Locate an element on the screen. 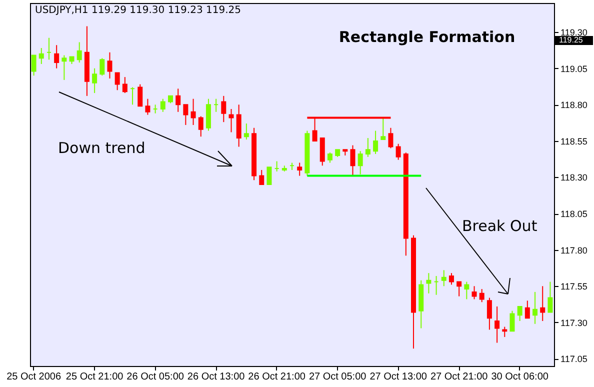 This screenshot has height=387, width=594. y-tick-label: 117.80 is located at coordinates (574, 250).